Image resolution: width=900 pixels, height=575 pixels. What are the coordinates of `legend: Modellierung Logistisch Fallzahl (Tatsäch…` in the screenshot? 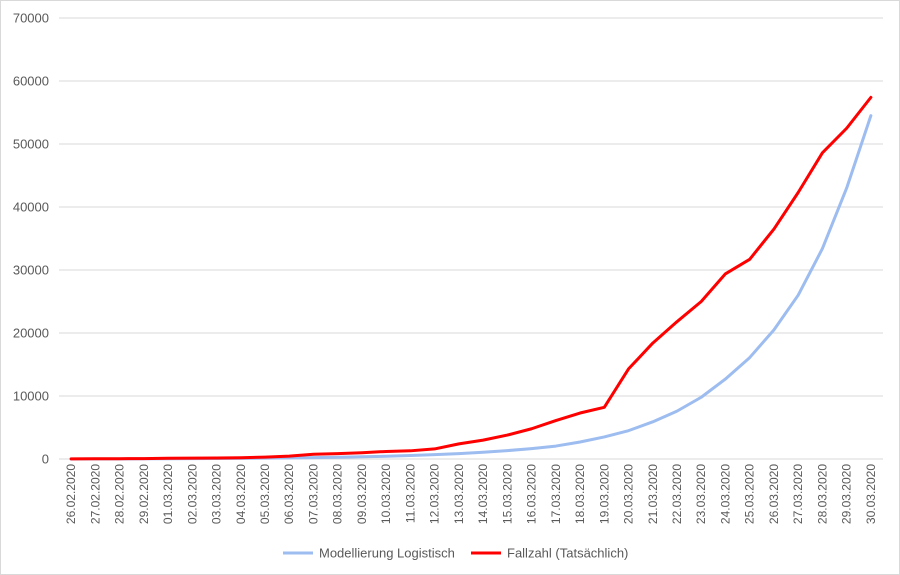 It's located at (455, 553).